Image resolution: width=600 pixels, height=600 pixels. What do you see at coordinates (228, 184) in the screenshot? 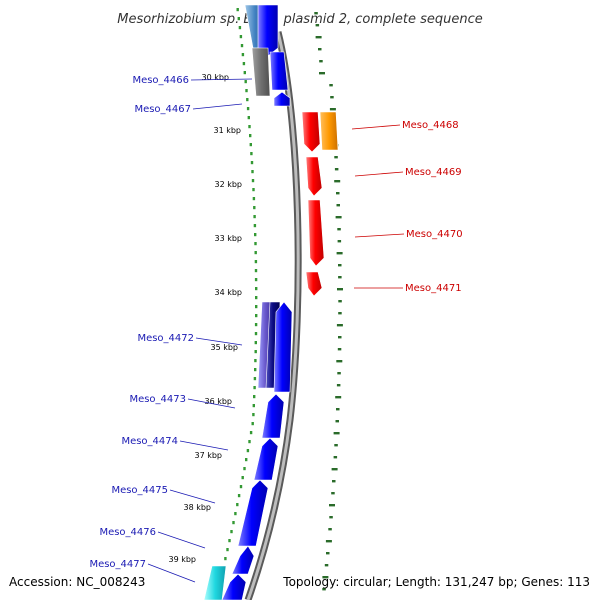
I see `tick-label: 32 kbp` at bounding box center [228, 184].